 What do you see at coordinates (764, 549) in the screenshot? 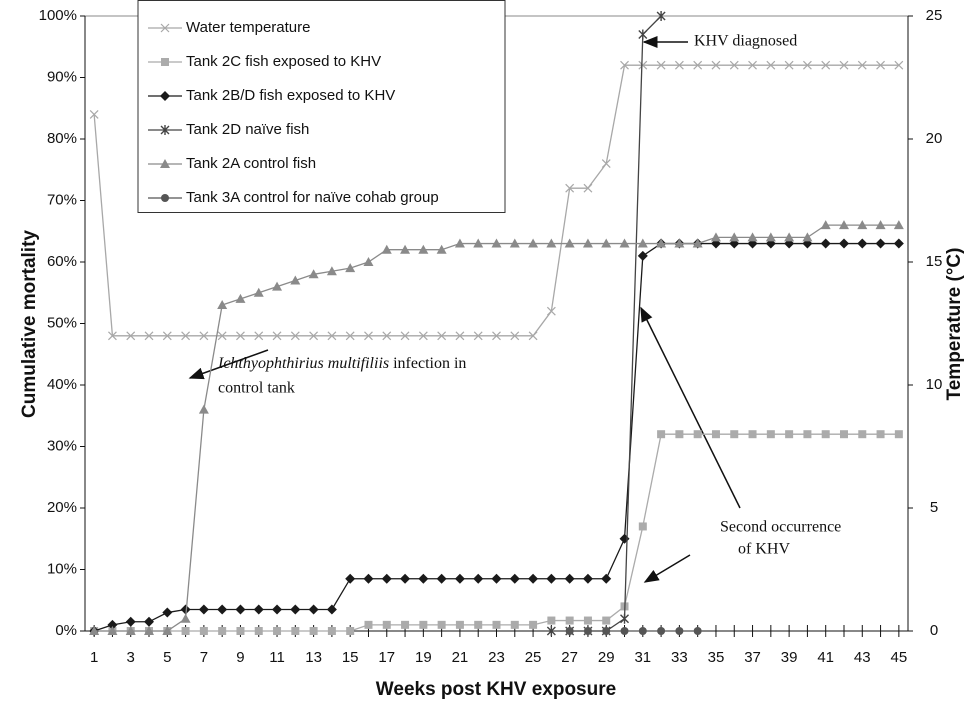
I see `annotation: of KHV` at bounding box center [764, 549].